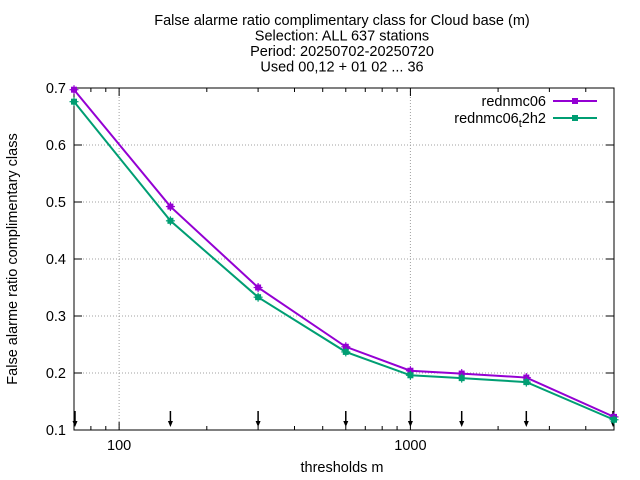 The width and height of the screenshot is (640, 480). Describe the element at coordinates (342, 52) in the screenshot. I see `title-line: Period: 20250702-20250720` at that location.